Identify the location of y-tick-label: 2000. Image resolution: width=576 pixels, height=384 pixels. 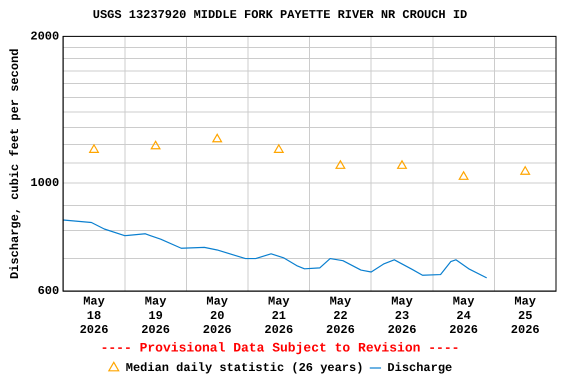
(45, 36).